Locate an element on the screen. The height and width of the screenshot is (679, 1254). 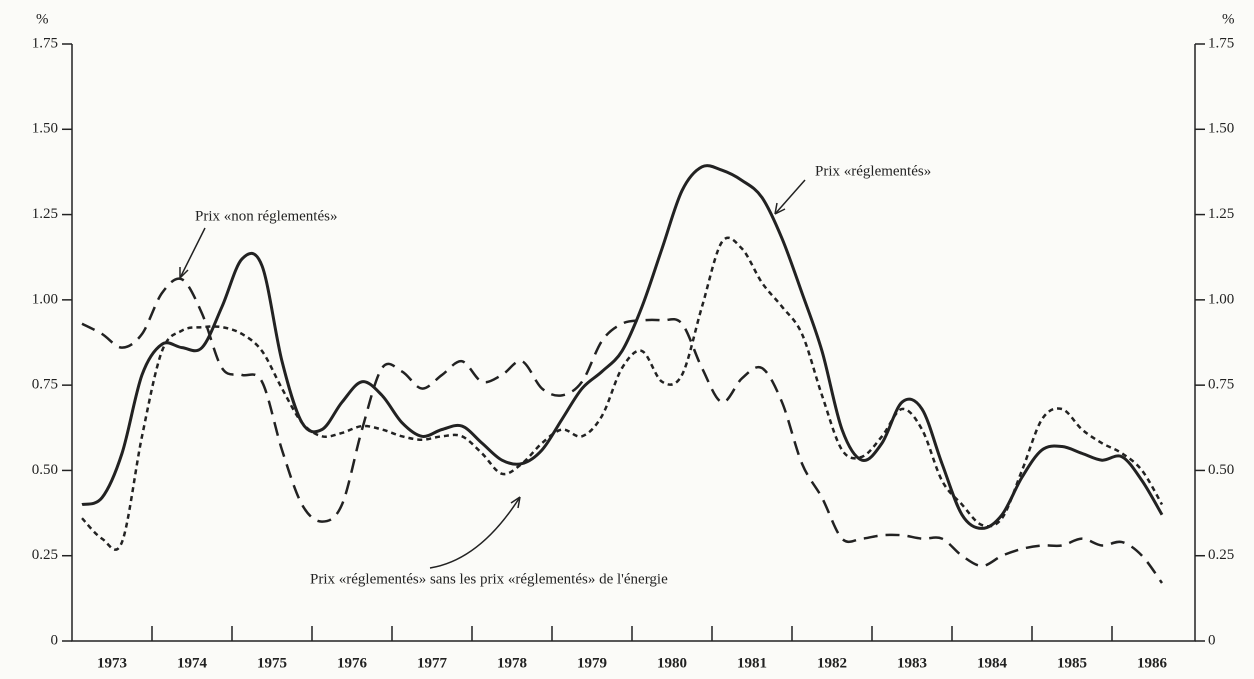
x-tick-label: 1984 is located at coordinates (992, 663).